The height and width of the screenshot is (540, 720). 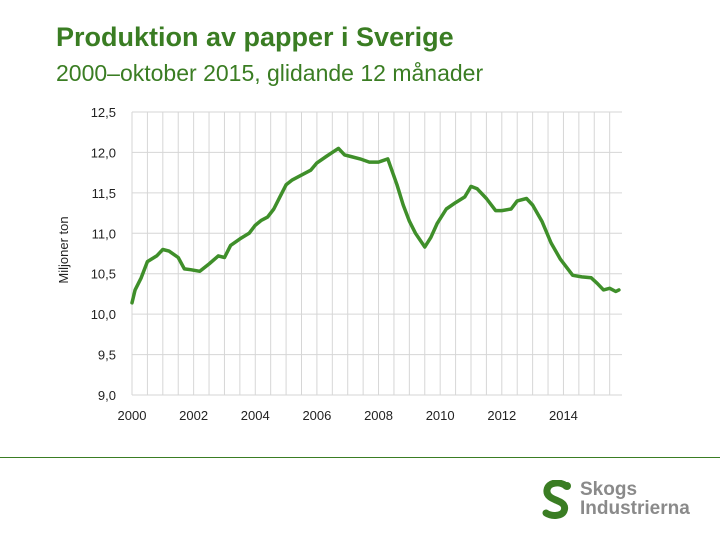 I want to click on y-tick-label: 11,0, so click(x=104, y=233).